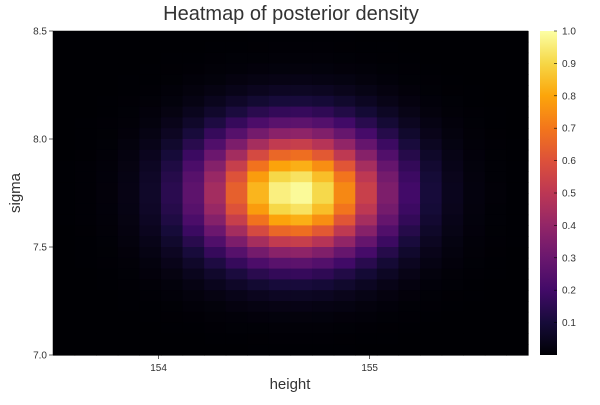 The height and width of the screenshot is (405, 600). Describe the element at coordinates (569, 258) in the screenshot. I see `colorbar-tick-label: 0.3` at that location.